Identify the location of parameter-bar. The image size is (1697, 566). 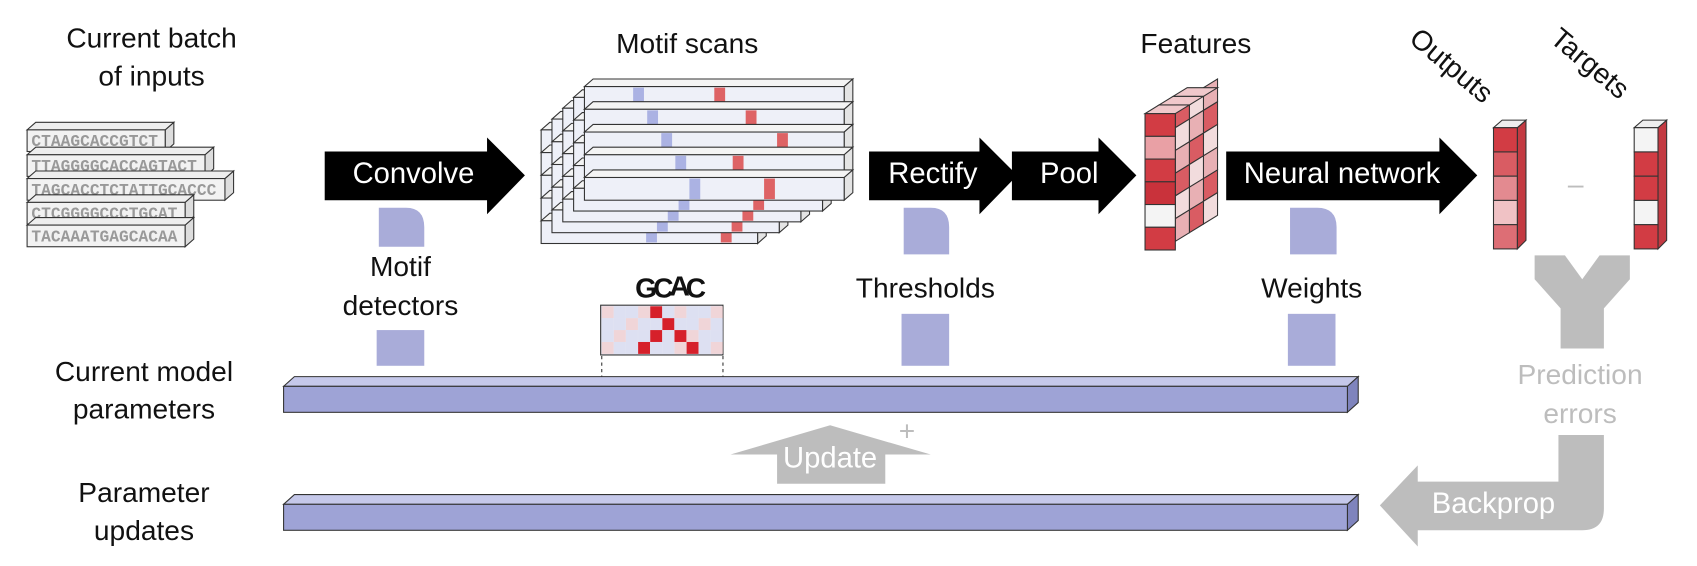
(815, 399).